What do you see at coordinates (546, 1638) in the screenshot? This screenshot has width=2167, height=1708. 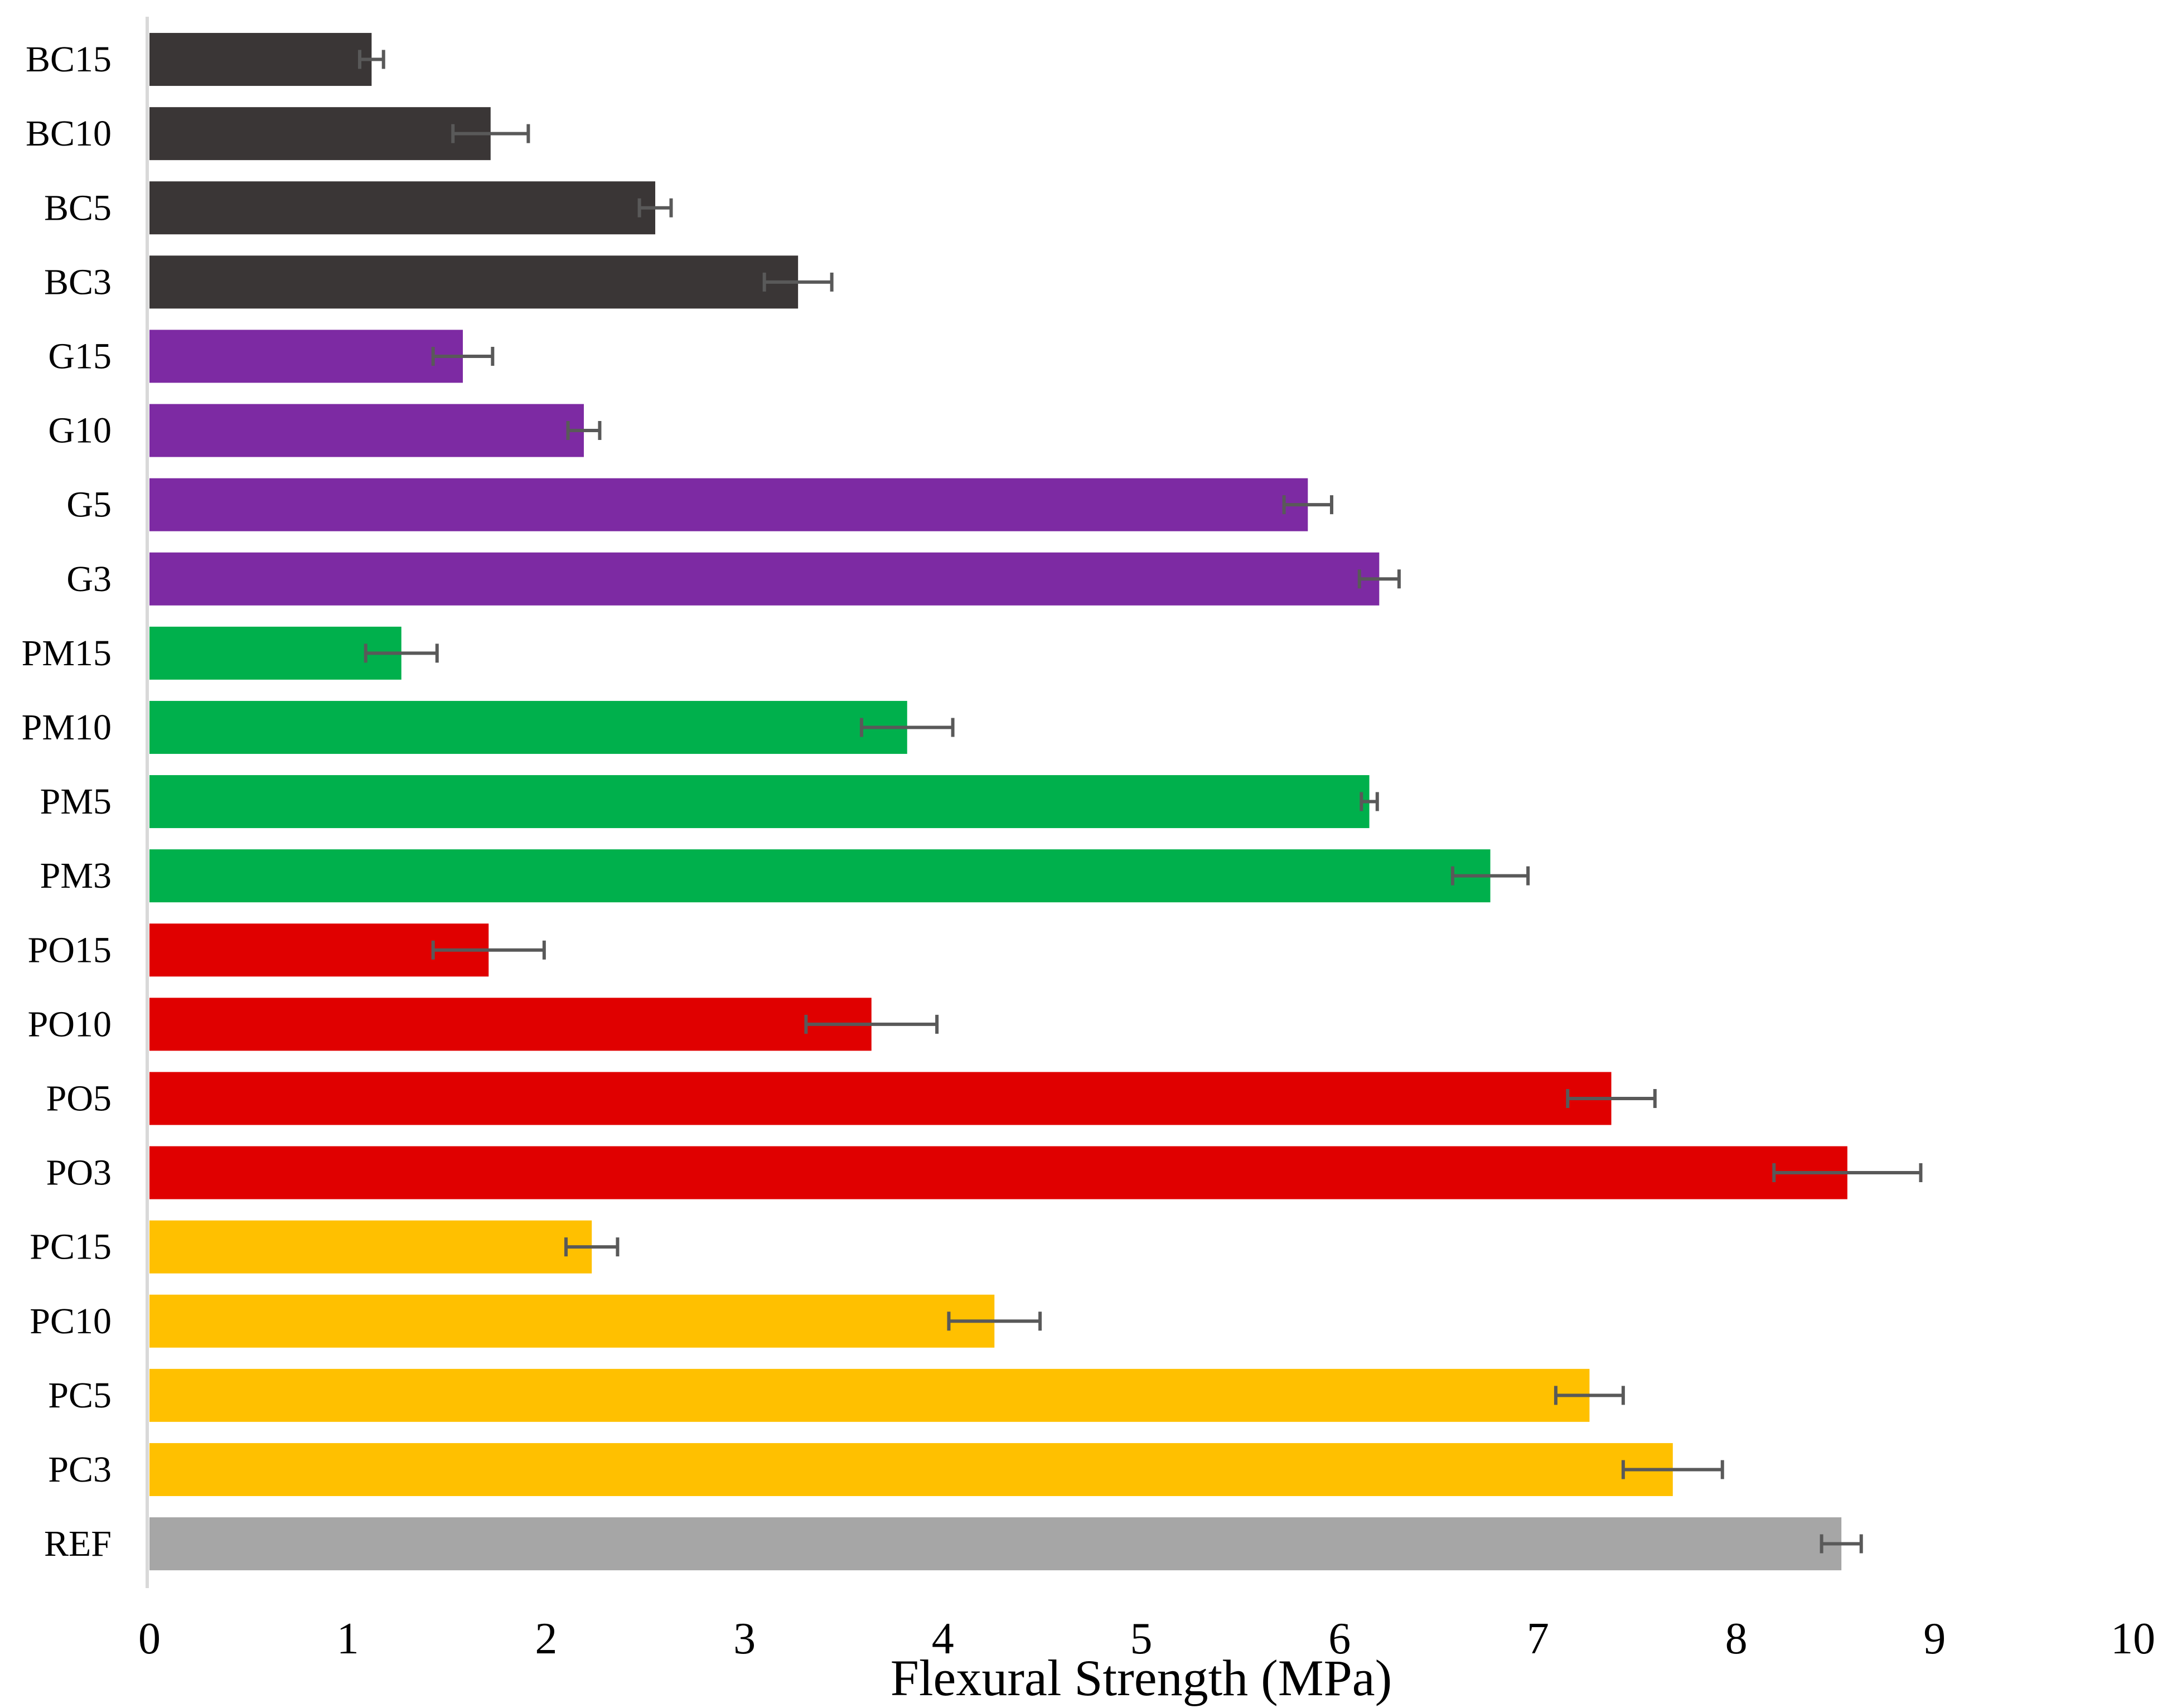 I see `x-tick-label-2: 2` at bounding box center [546, 1638].